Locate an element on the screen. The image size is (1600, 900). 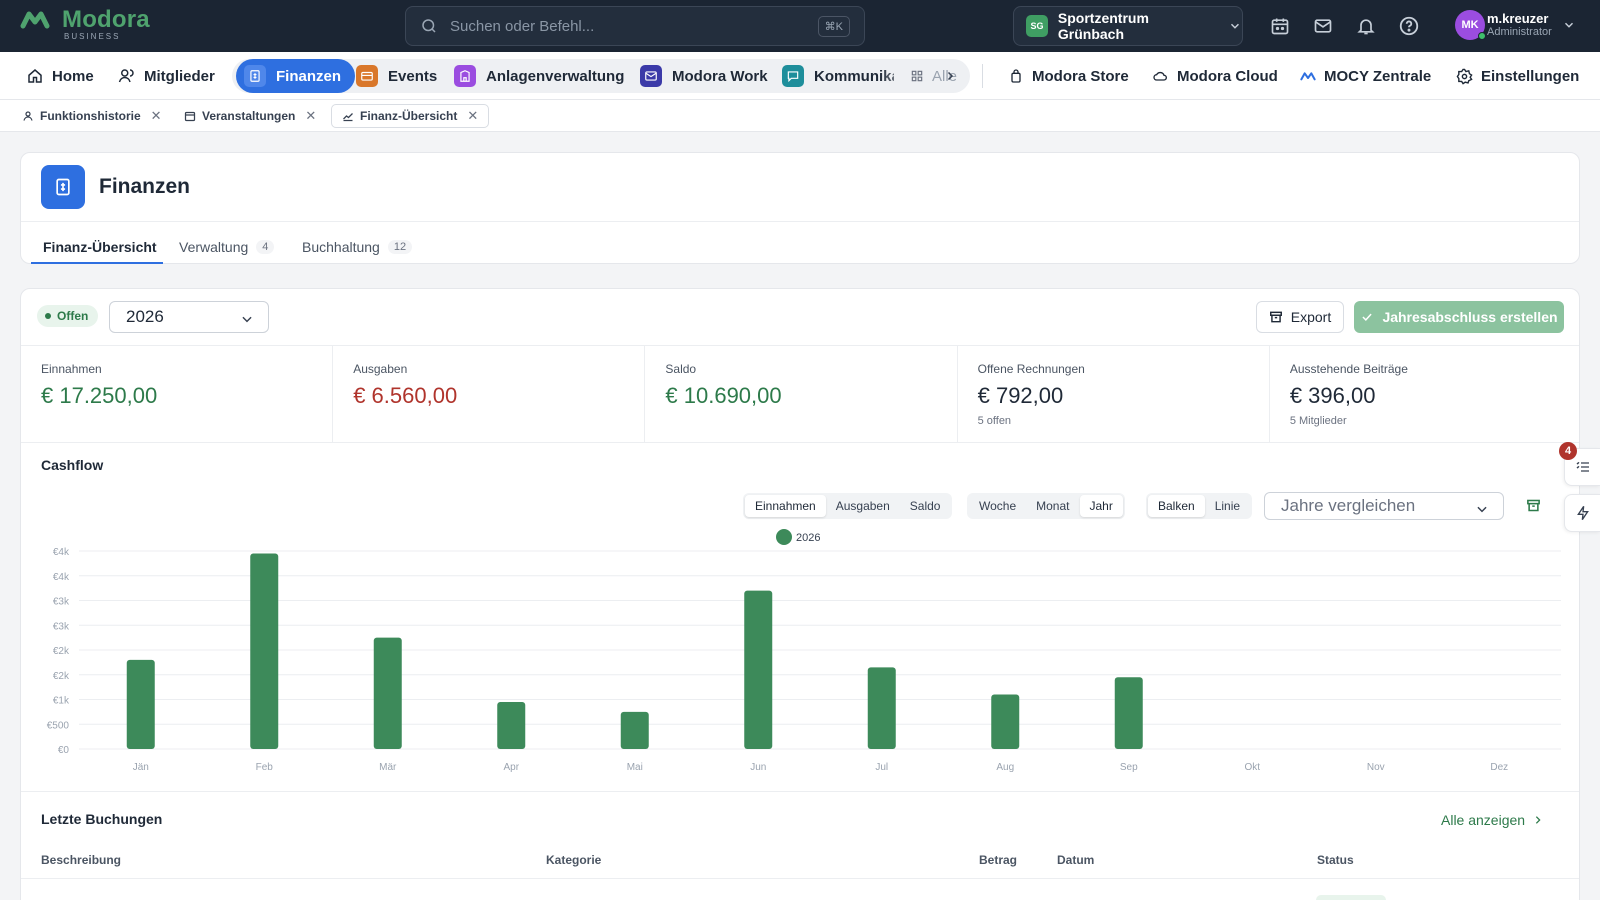
open-tab-funktionshistorie: Funktionshistorie ✕ is located at coordinates (92, 116).